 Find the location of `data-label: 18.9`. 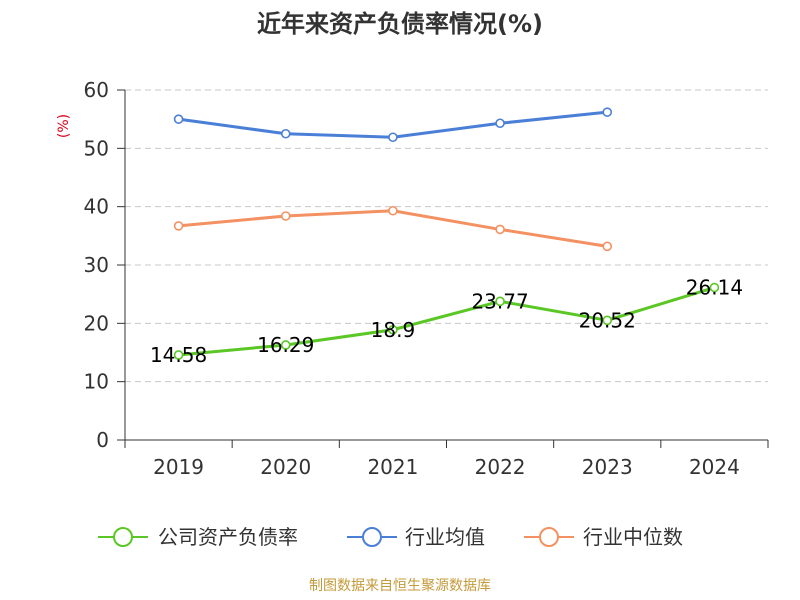

data-label: 18.9 is located at coordinates (393, 330).